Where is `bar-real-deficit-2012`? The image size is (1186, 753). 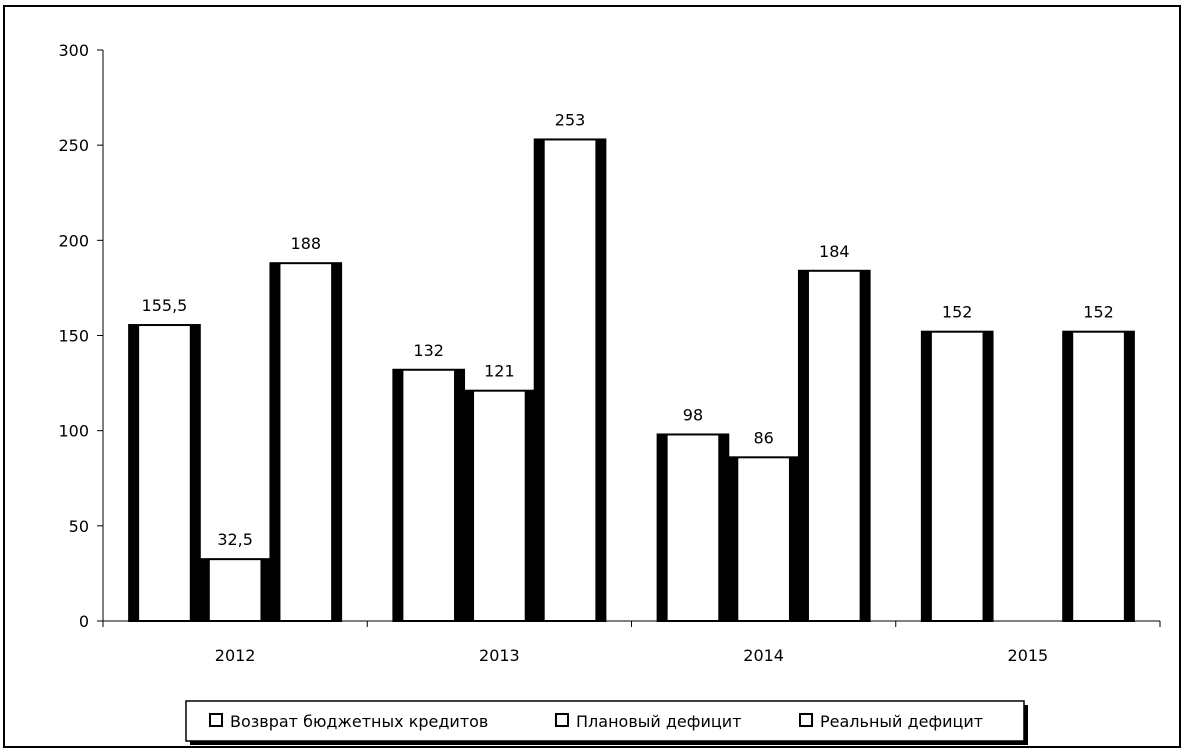 bar-real-deficit-2012 is located at coordinates (306, 442).